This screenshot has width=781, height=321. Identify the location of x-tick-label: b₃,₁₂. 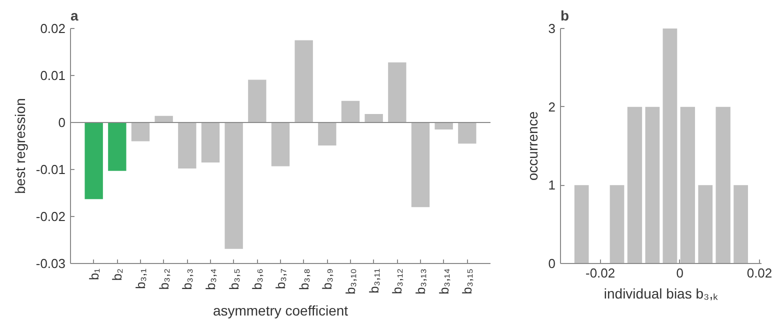
(397, 281).